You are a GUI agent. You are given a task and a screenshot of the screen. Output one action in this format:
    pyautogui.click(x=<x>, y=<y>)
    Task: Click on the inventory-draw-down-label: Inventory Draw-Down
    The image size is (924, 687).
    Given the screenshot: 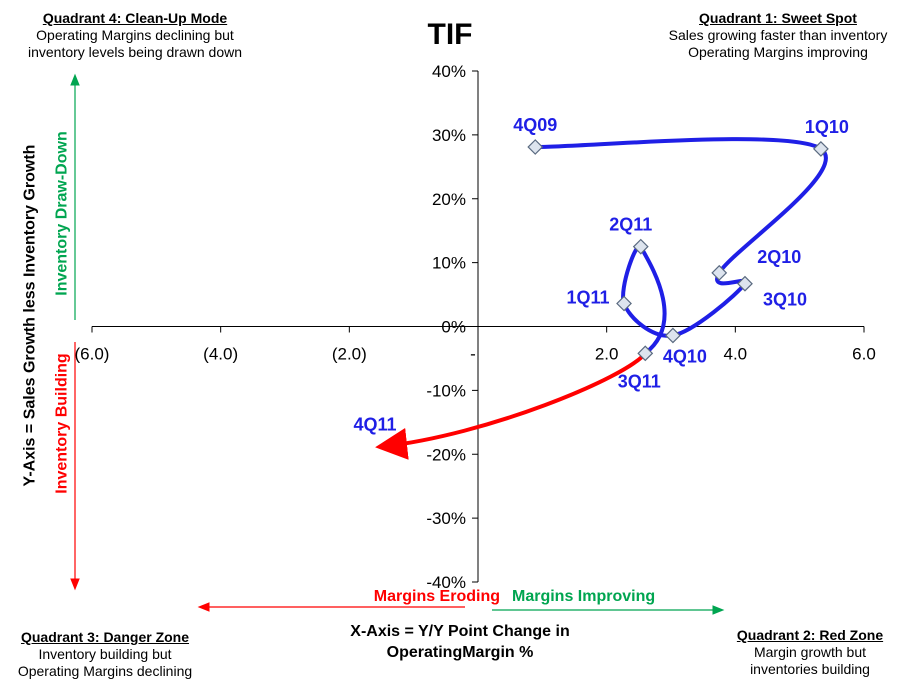 What is the action you would take?
    pyautogui.click(x=62, y=213)
    